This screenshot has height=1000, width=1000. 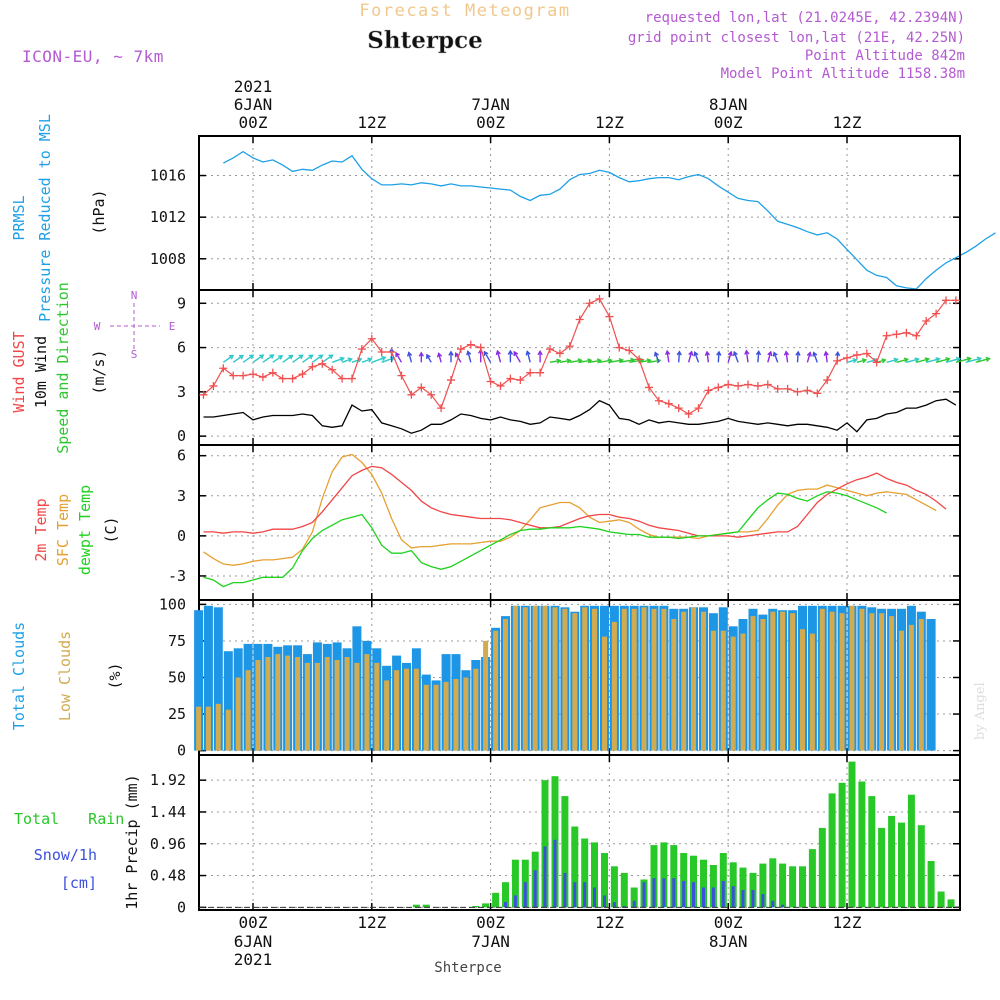 What do you see at coordinates (181, 456) in the screenshot?
I see `ytick-label: 6` at bounding box center [181, 456].